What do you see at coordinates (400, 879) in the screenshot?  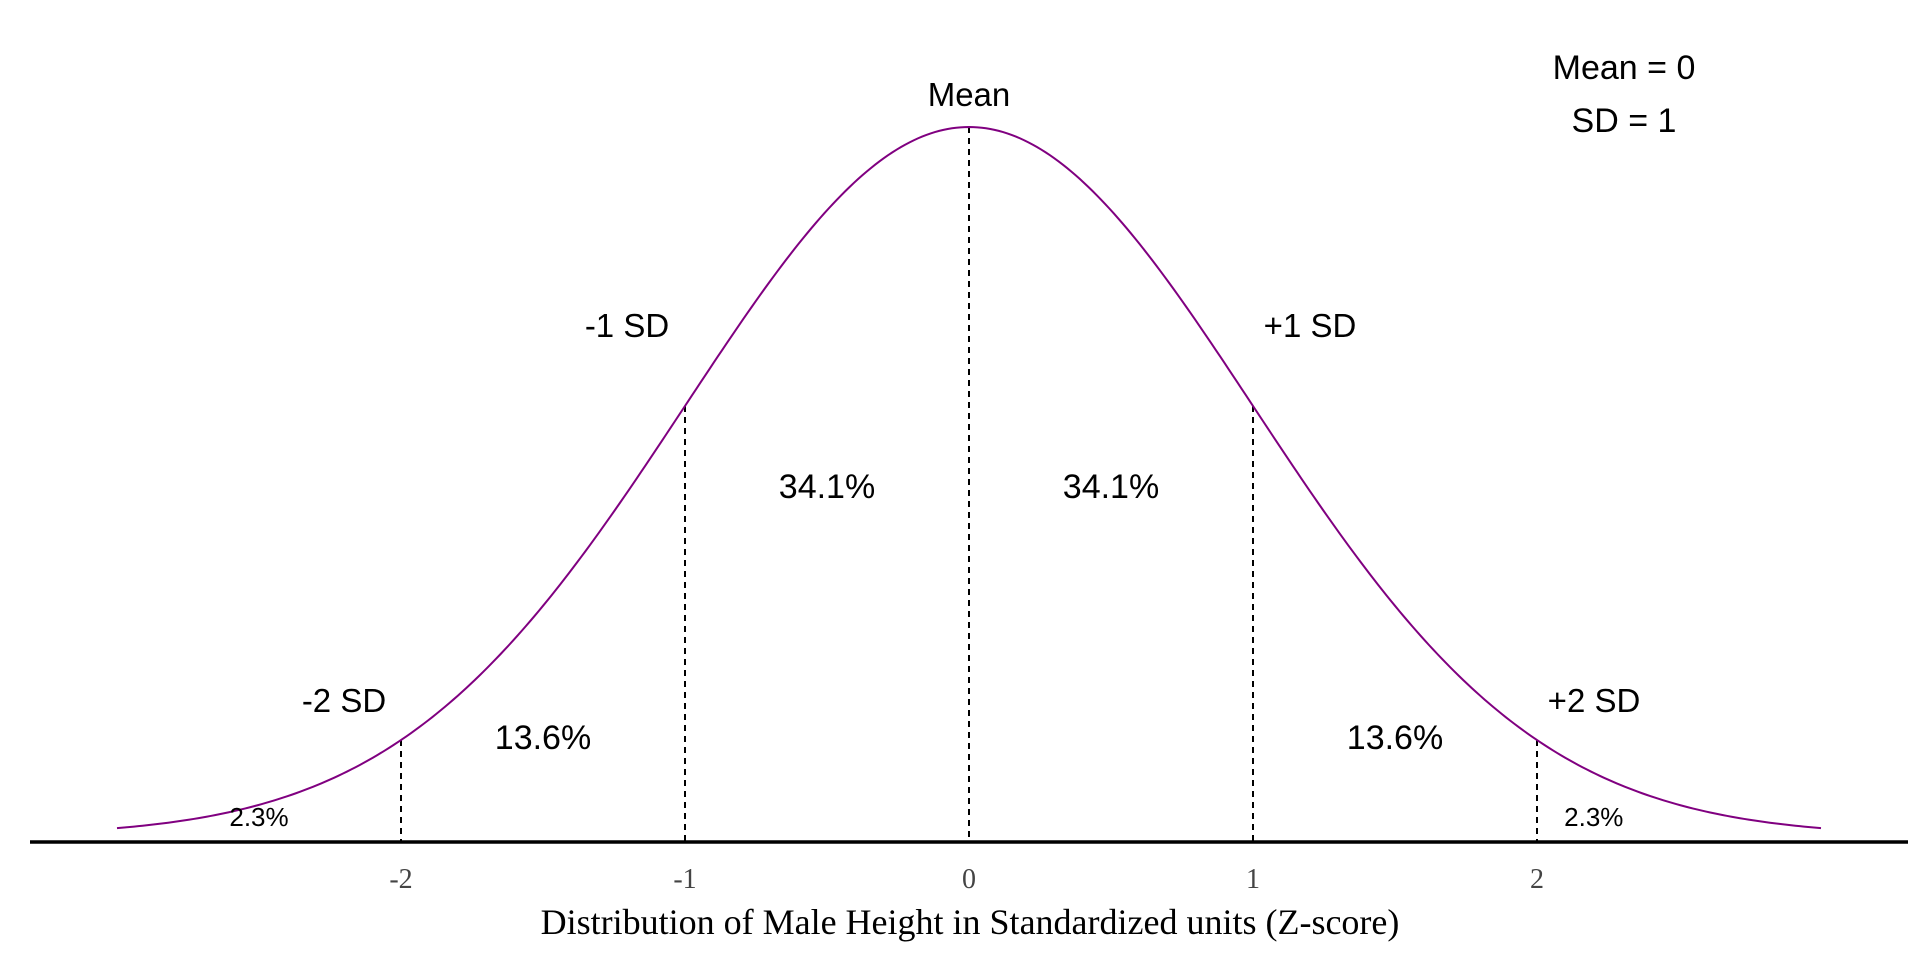 I see `x-tick-label: -2` at bounding box center [400, 879].